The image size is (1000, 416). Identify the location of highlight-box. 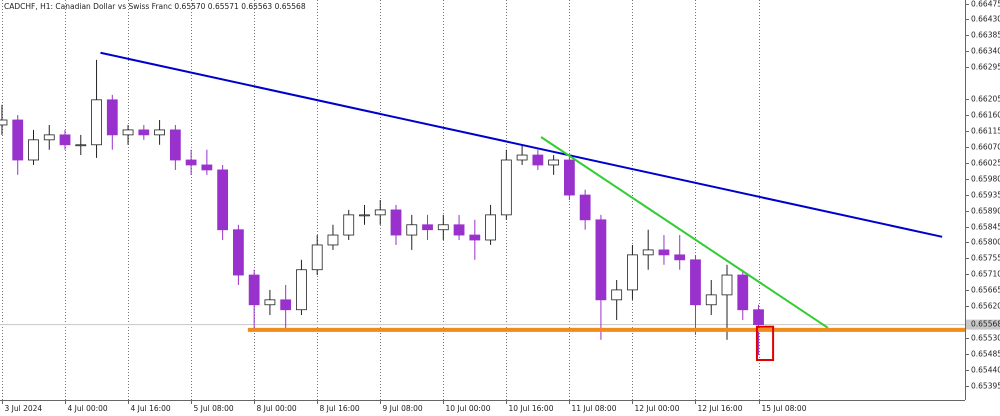
(765, 343).